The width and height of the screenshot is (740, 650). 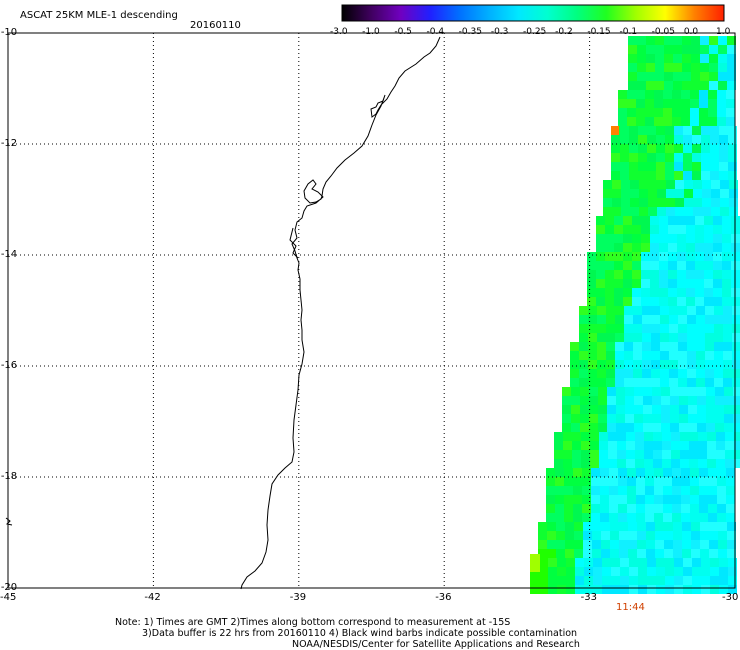 What do you see at coordinates (691, 32) in the screenshot?
I see `colorbar-label: 0.0` at bounding box center [691, 32].